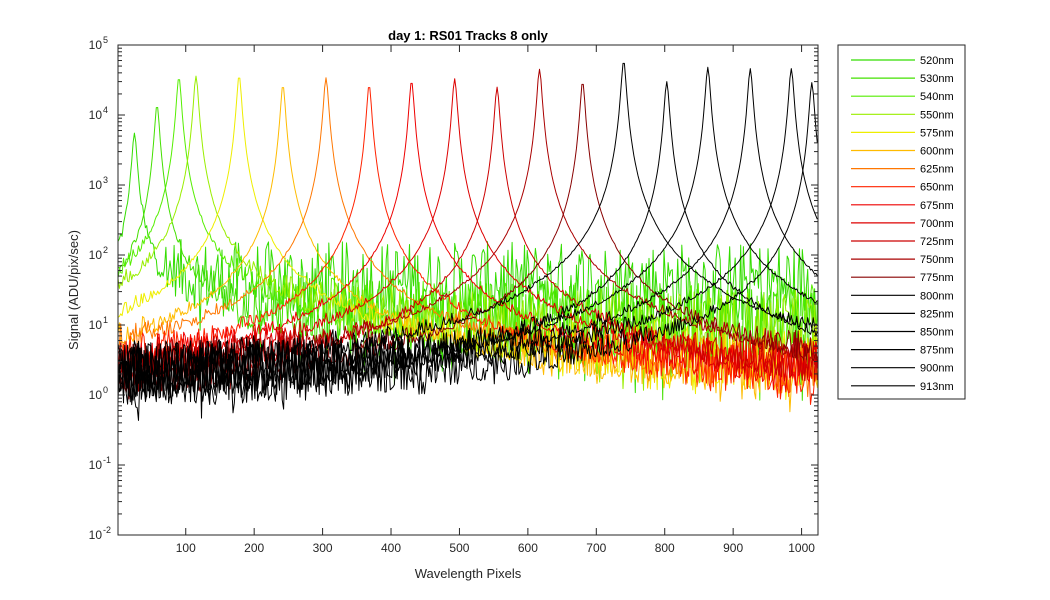 The height and width of the screenshot is (600, 1050). Describe the element at coordinates (105, 390) in the screenshot. I see `y-tick-label-exponent: 0` at that location.